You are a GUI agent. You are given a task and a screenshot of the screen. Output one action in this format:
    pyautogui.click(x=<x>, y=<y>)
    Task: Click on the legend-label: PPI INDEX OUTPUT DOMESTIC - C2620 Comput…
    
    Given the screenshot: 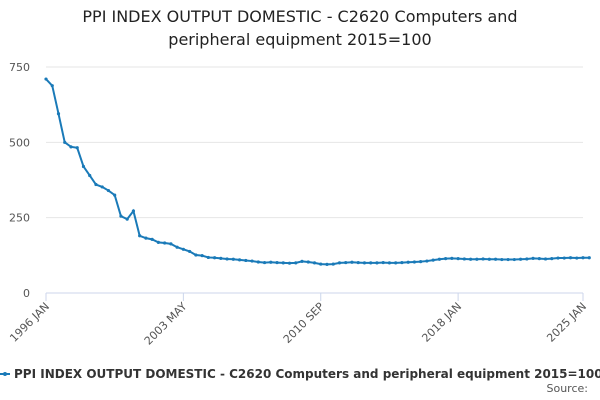 What is the action you would take?
    pyautogui.click(x=307, y=374)
    